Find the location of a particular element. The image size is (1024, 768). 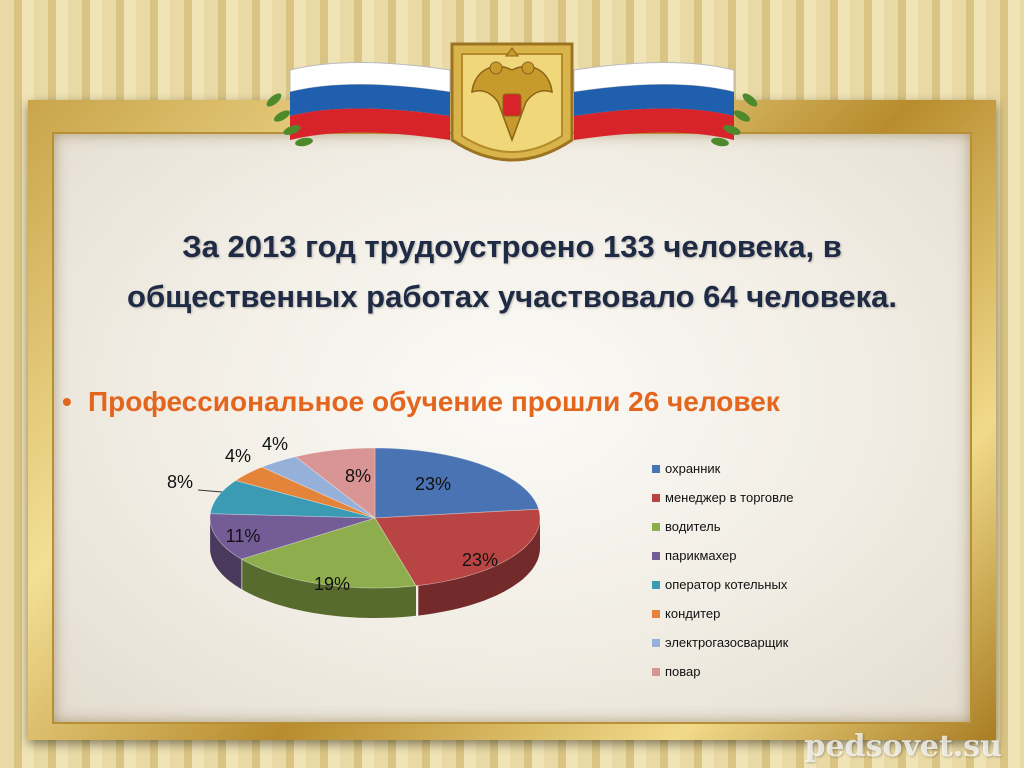

pie-label-0: 23% is located at coordinates (433, 484).